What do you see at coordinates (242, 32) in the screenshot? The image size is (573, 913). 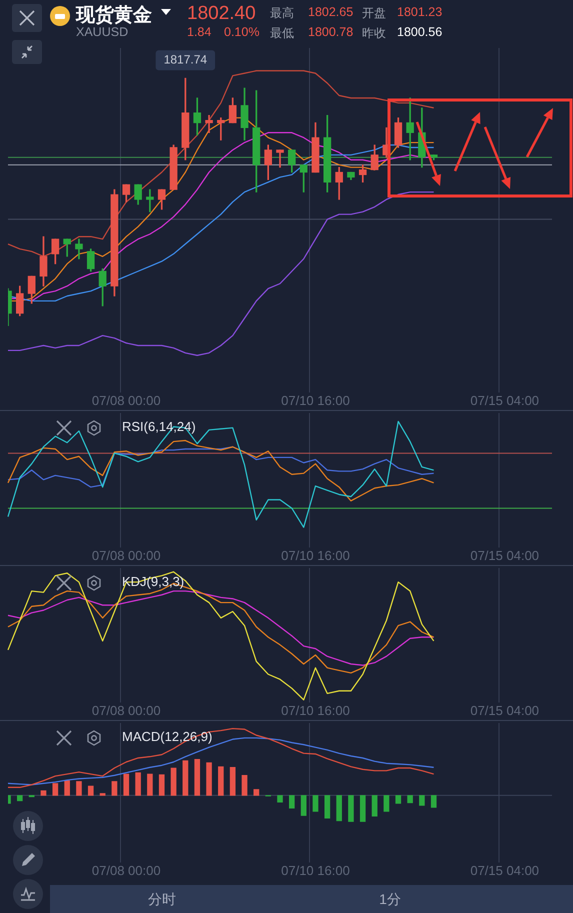 I see `text: 0.10%` at bounding box center [242, 32].